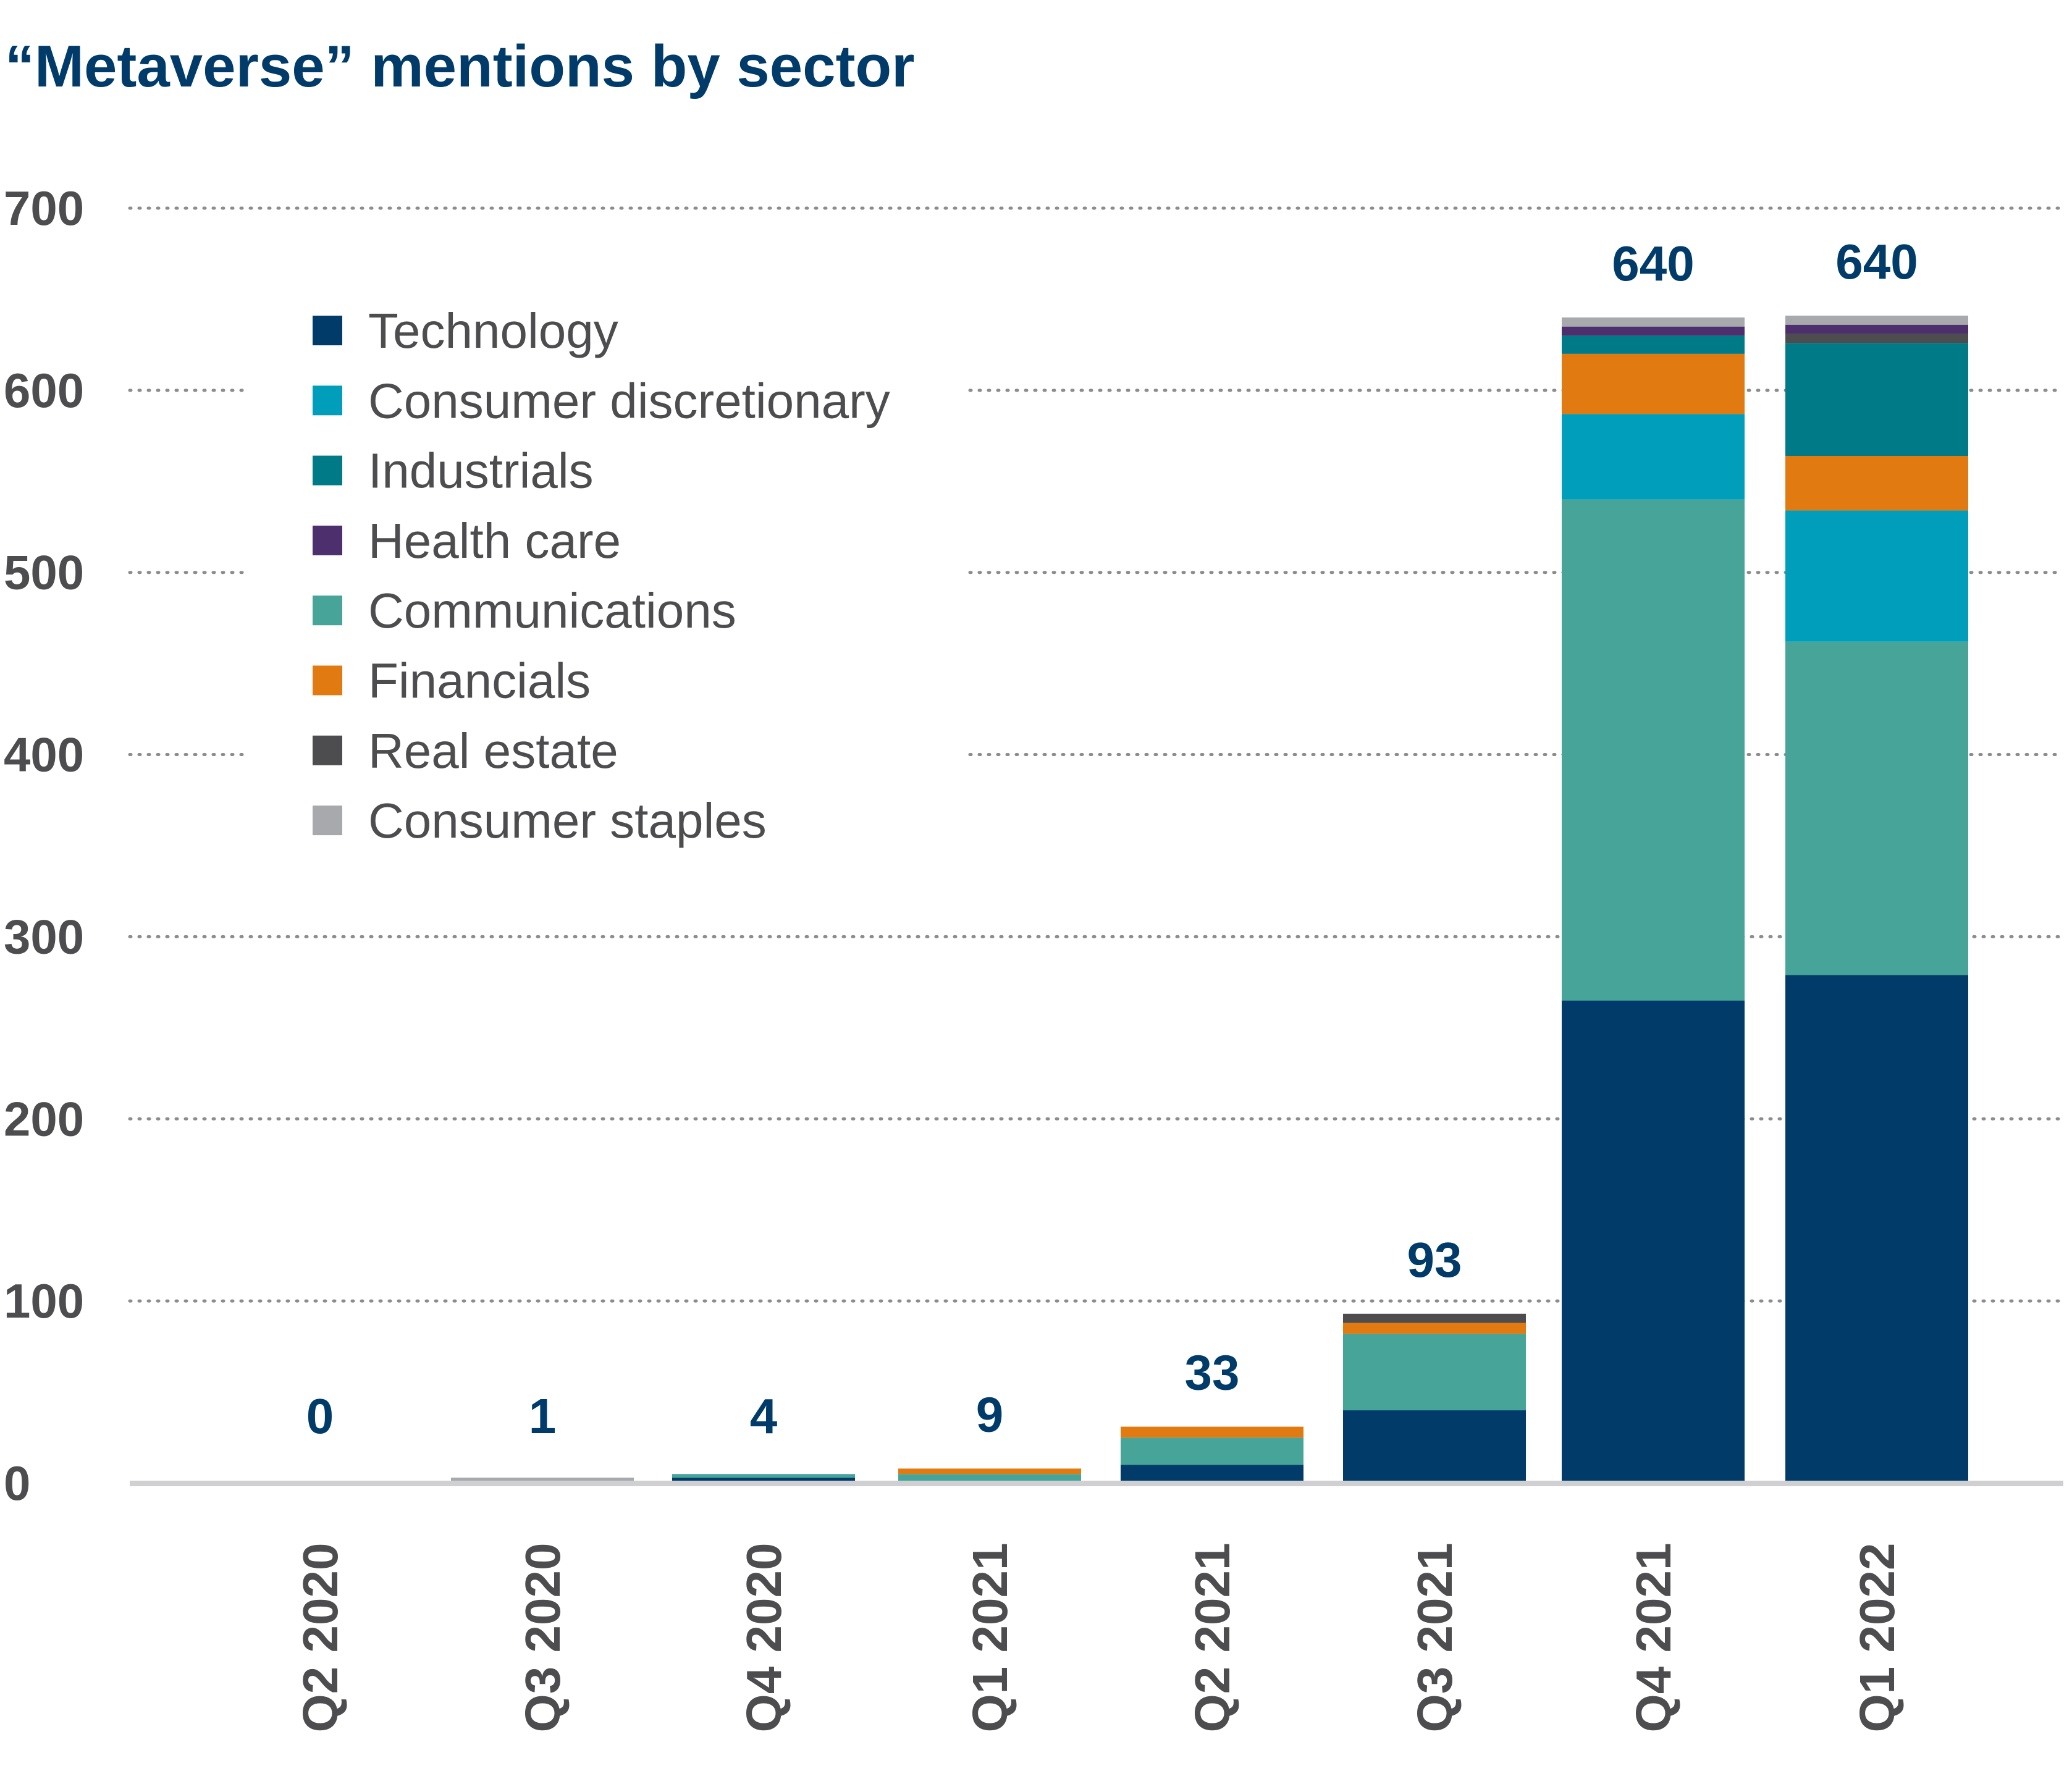 The image size is (2072, 1792). Describe the element at coordinates (44, 936) in the screenshot. I see `y-tick-label-300: 300` at that location.